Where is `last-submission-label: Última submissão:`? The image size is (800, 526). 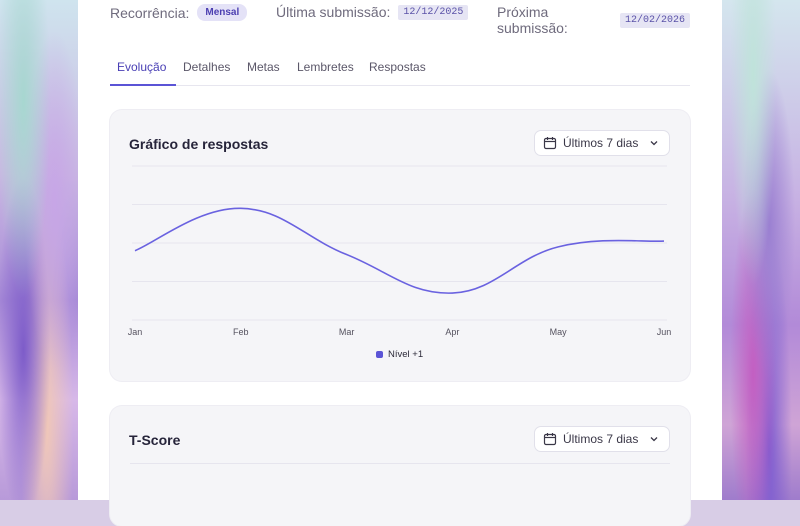 last-submission-label: Última submissão: is located at coordinates (333, 12).